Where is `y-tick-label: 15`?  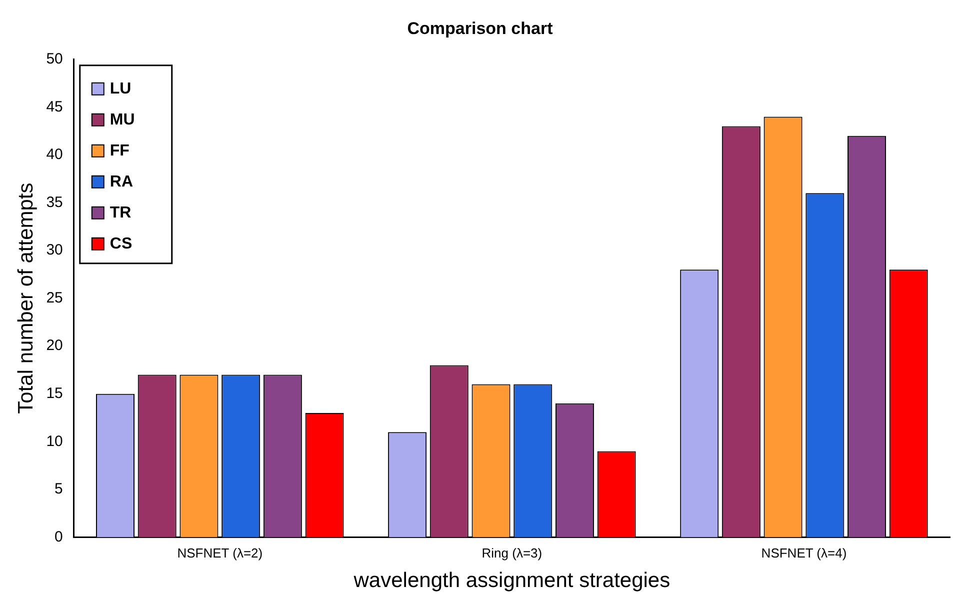
y-tick-label: 15 is located at coordinates (54, 393).